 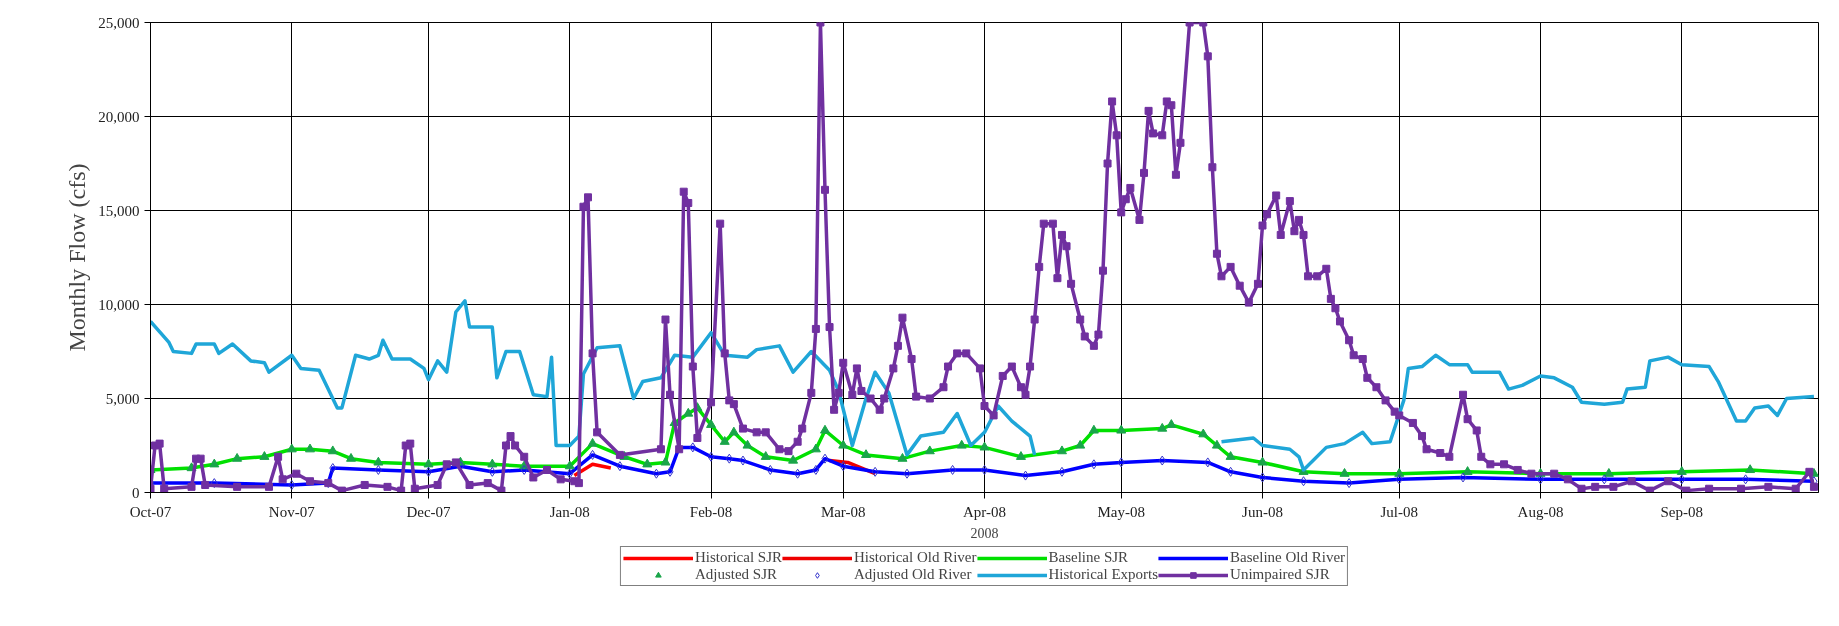 I want to click on legend-label: Unimpaired SJR, so click(x=1280, y=574).